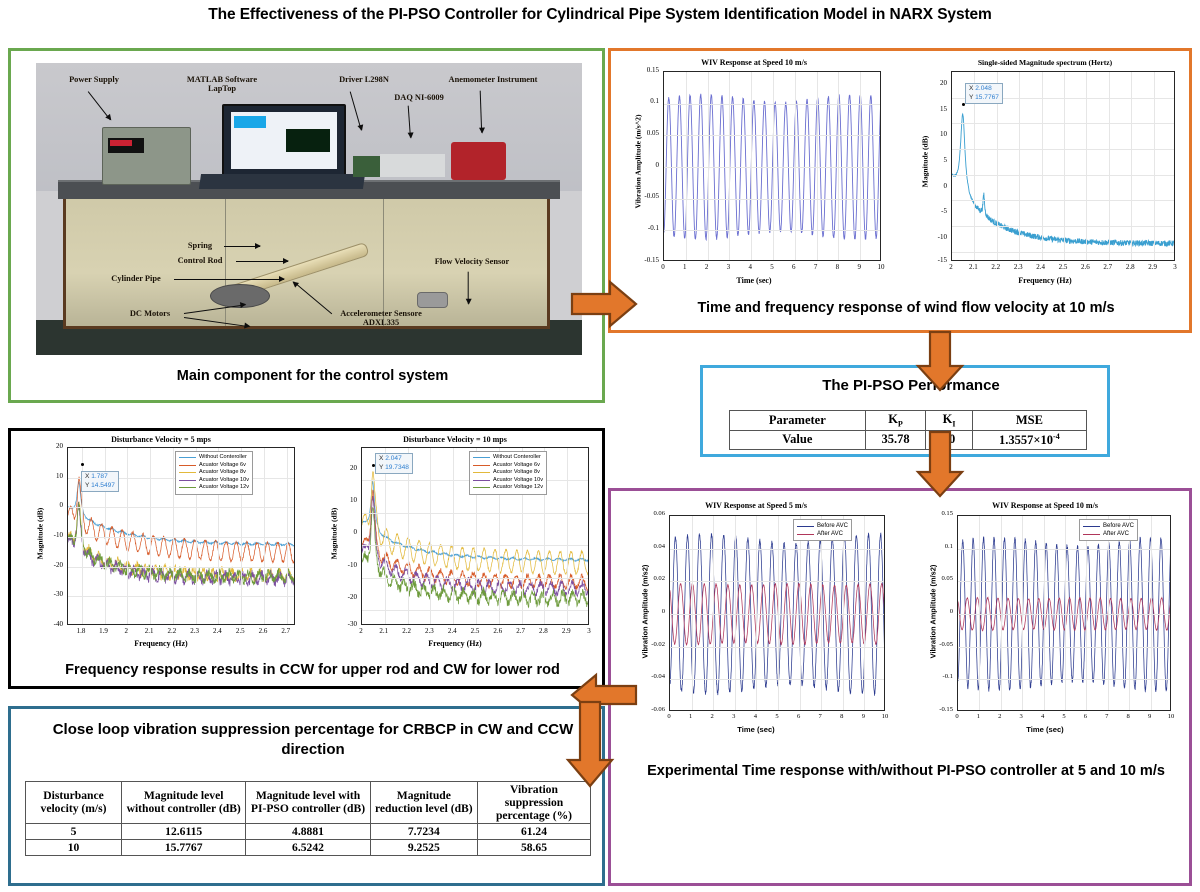 This screenshot has width=1200, height=892. What do you see at coordinates (908, 420) in the screenshot?
I see `table-row: Parameter KP KI MSE` at bounding box center [908, 420].